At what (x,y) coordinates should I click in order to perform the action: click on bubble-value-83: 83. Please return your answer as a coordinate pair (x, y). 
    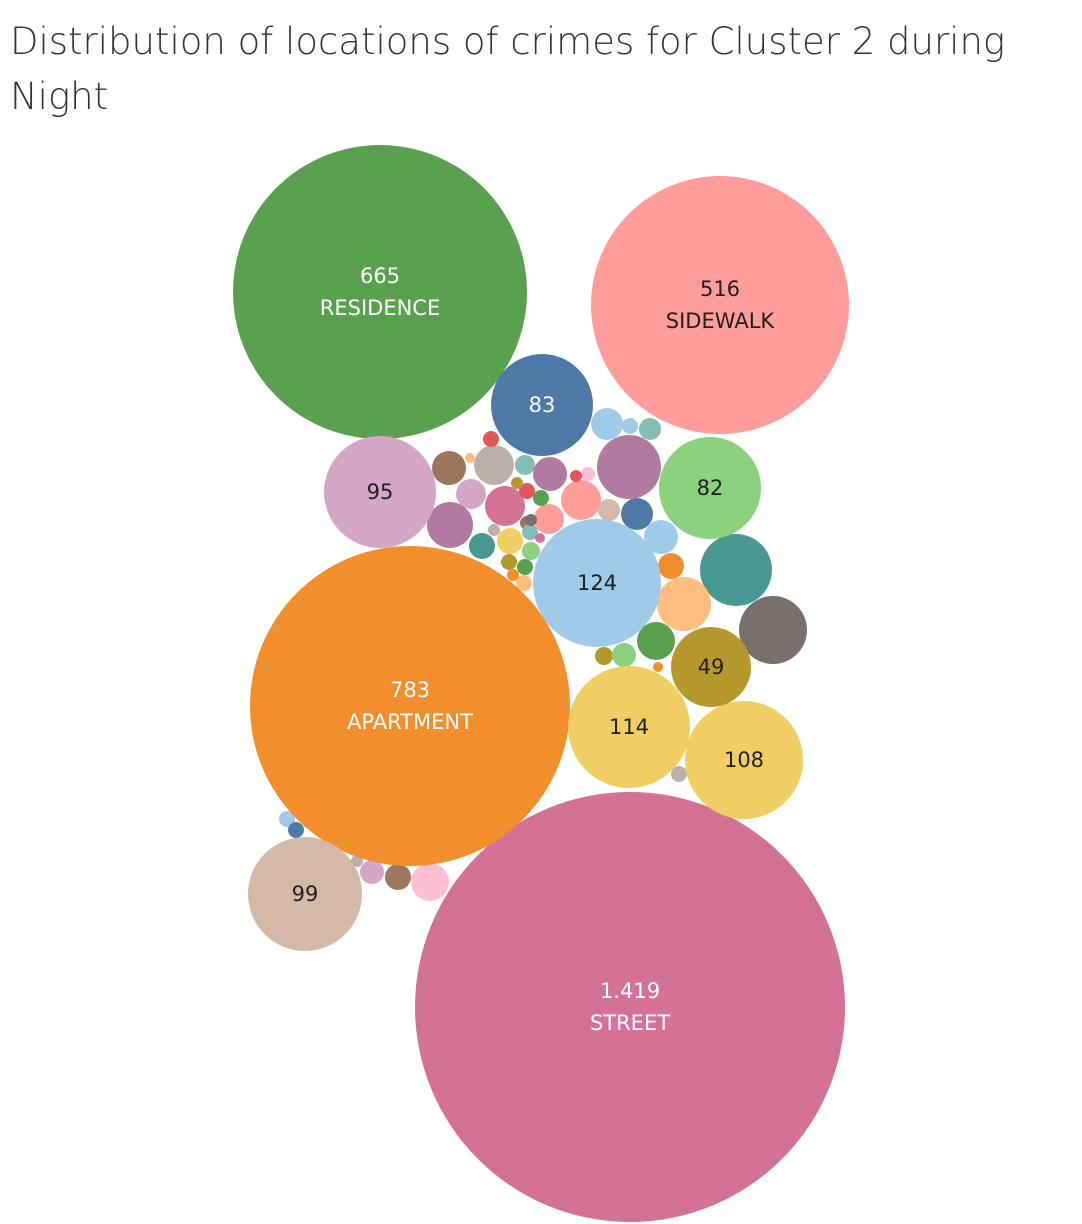
    Looking at the image, I should click on (542, 405).